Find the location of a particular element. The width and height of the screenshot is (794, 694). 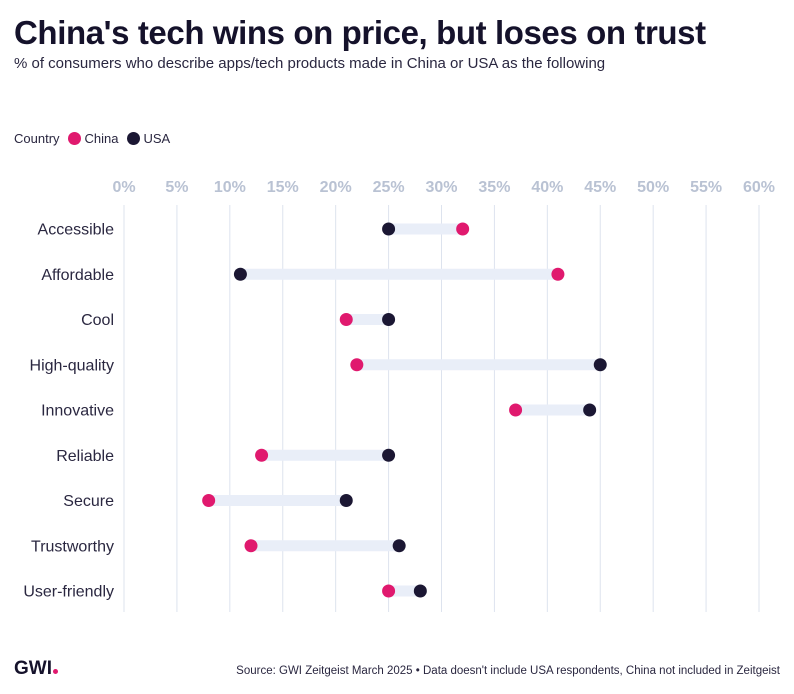

x-tick-label: 0% is located at coordinates (123, 187).